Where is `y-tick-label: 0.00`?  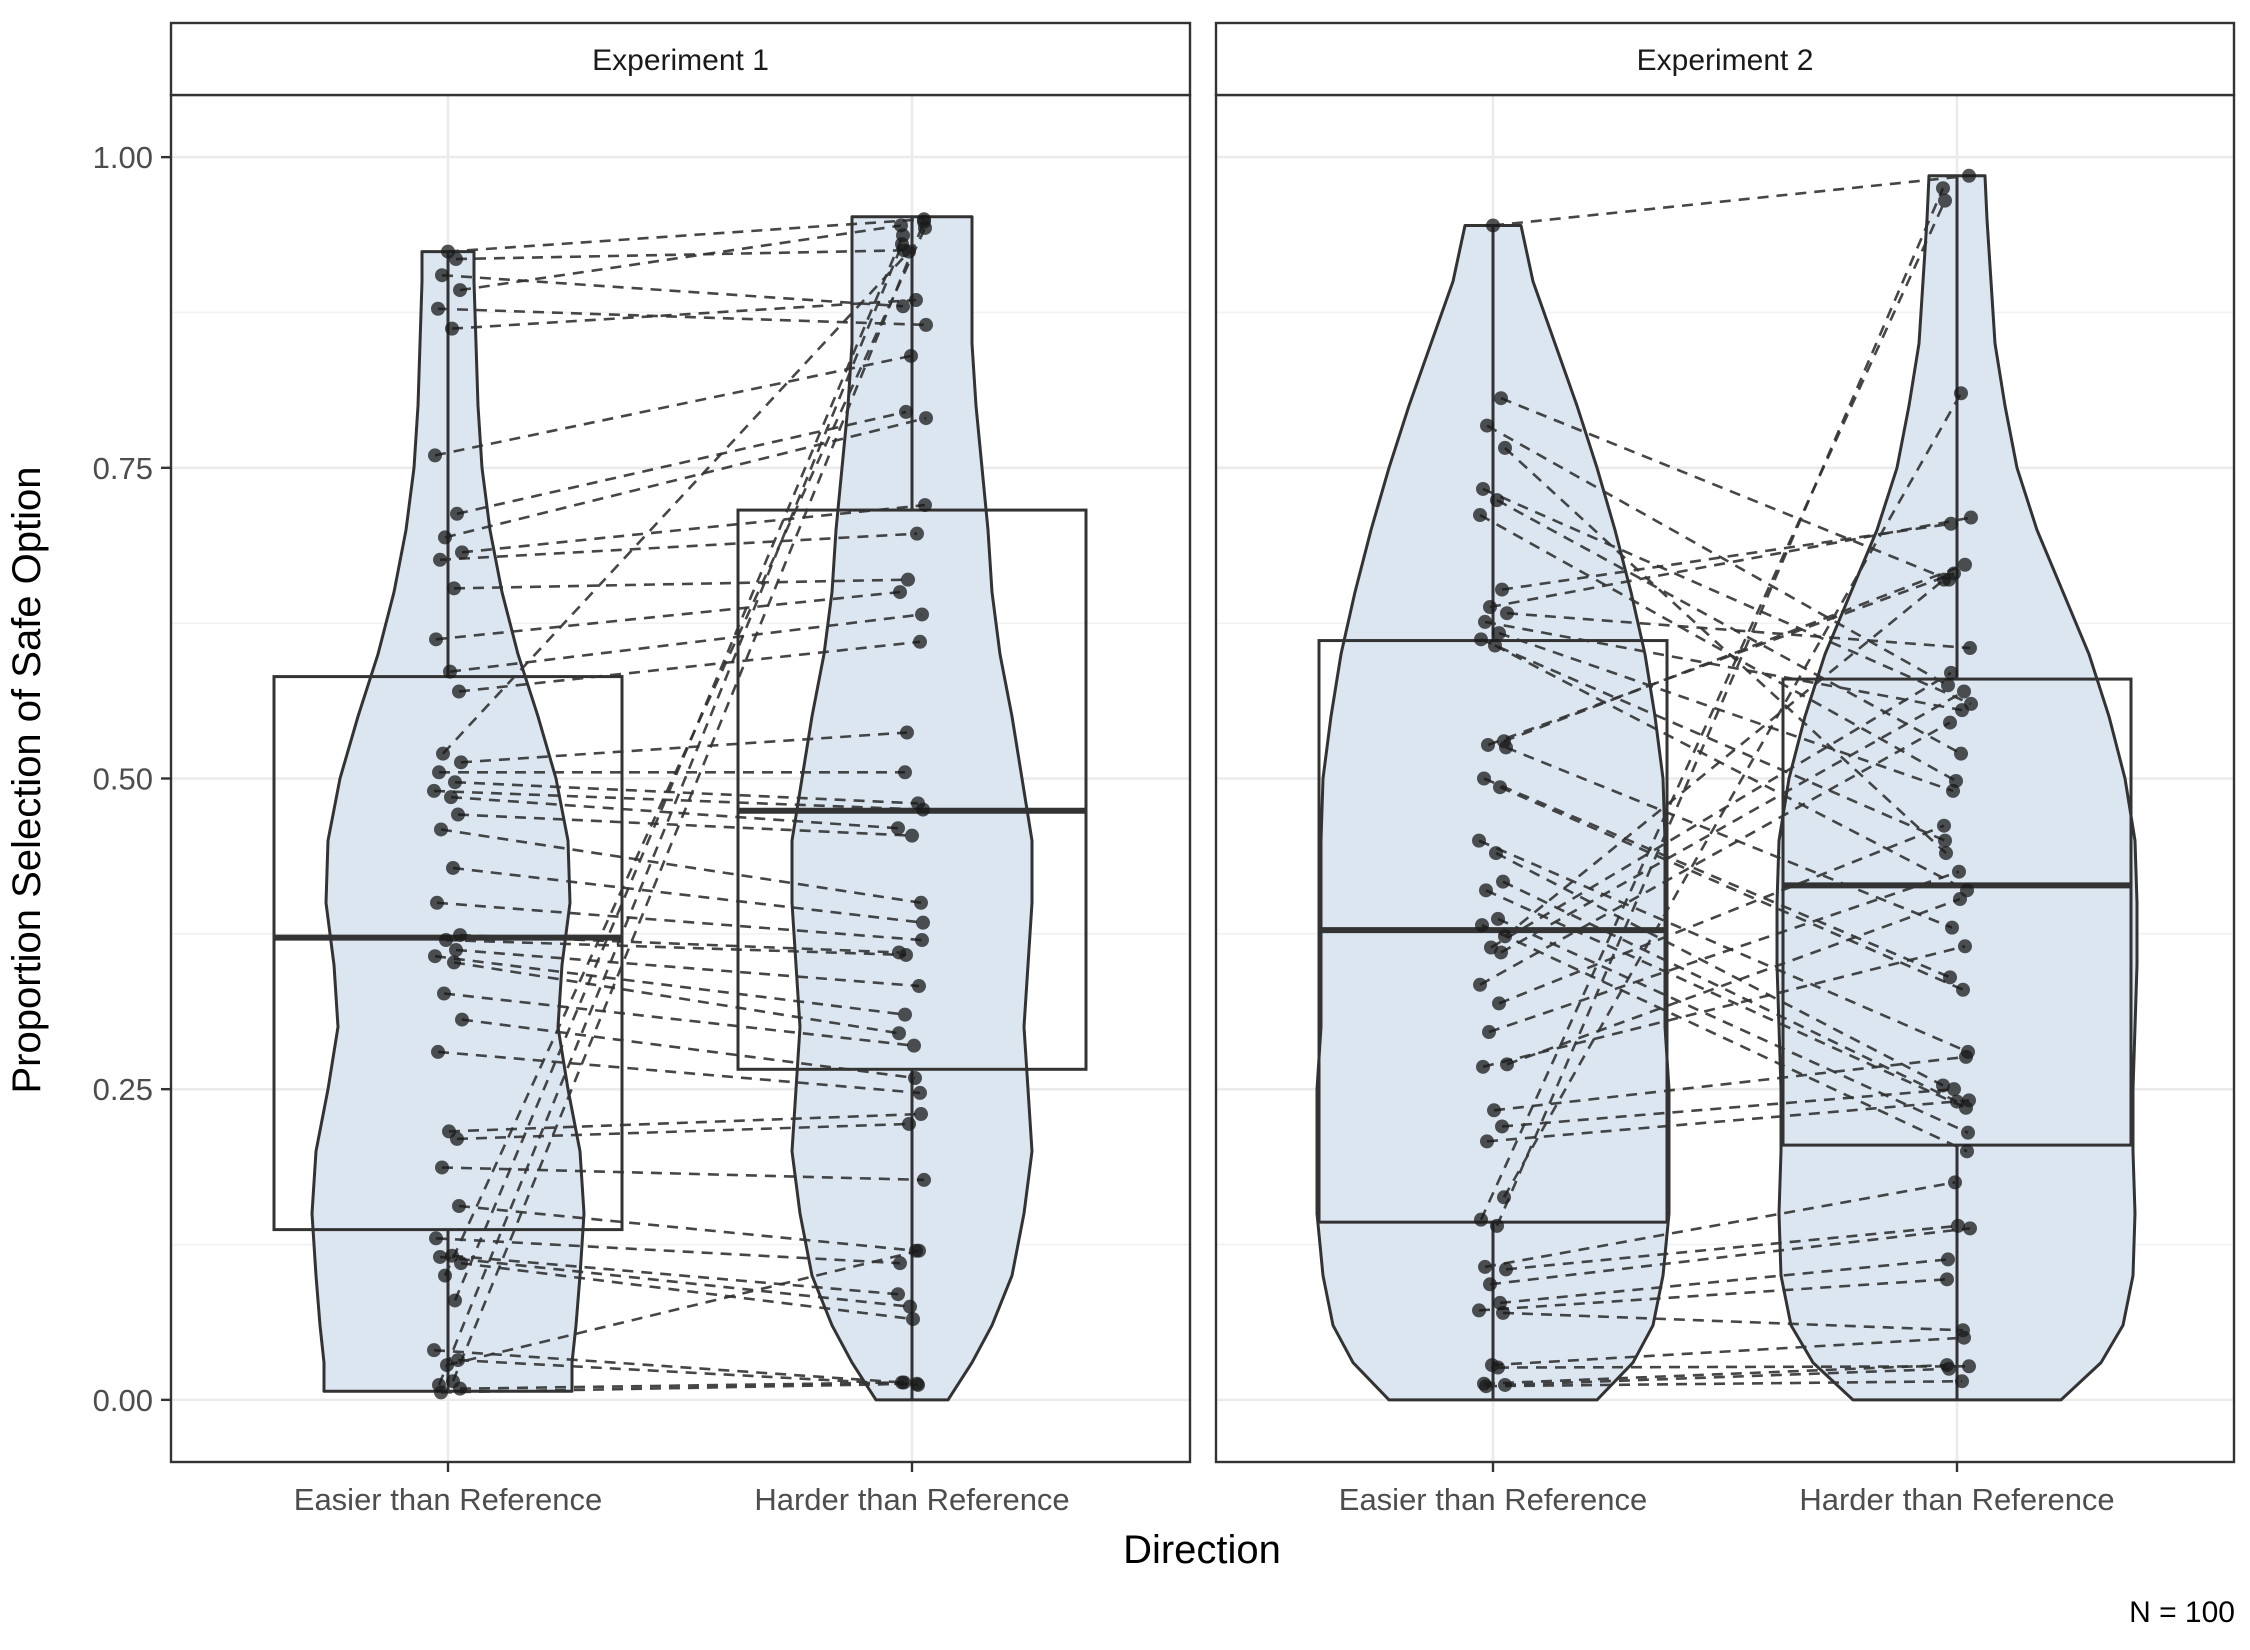 y-tick-label: 0.00 is located at coordinates (123, 1400).